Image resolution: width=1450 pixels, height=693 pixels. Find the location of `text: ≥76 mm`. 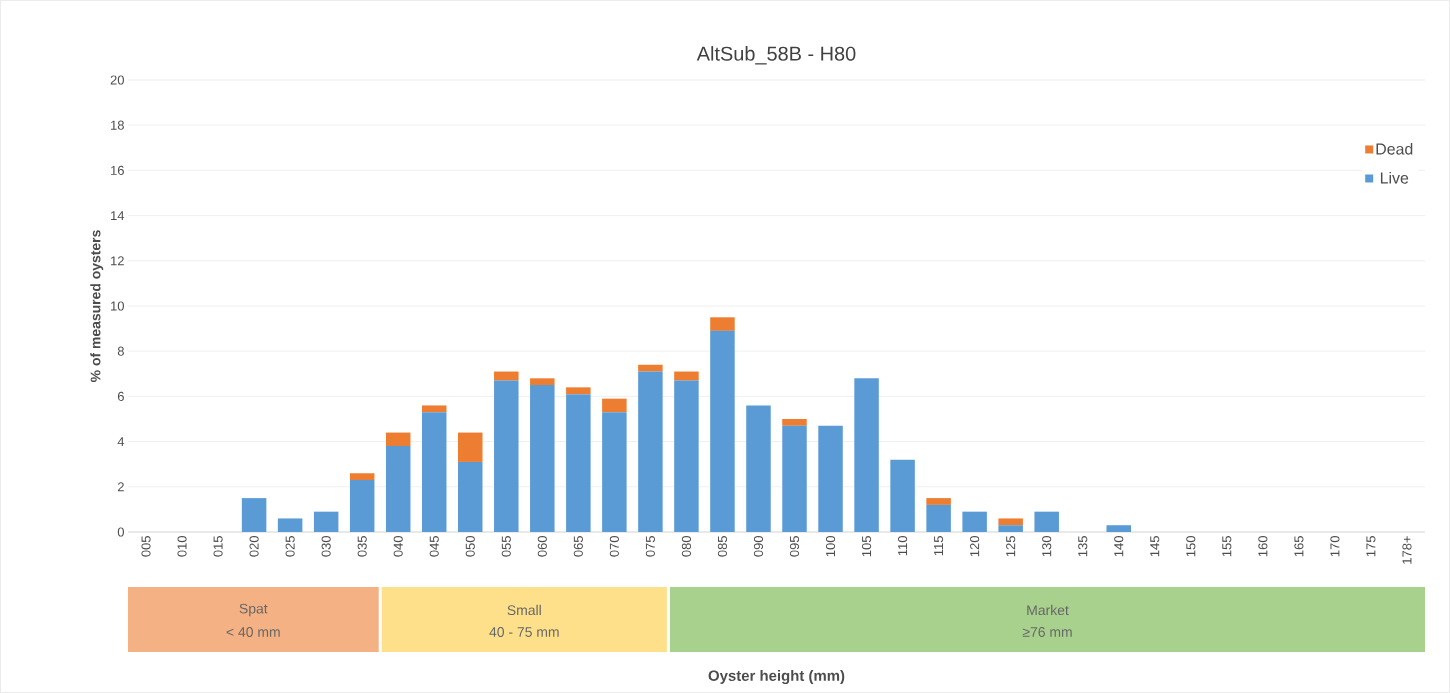

text: ≥76 mm is located at coordinates (1047, 632).